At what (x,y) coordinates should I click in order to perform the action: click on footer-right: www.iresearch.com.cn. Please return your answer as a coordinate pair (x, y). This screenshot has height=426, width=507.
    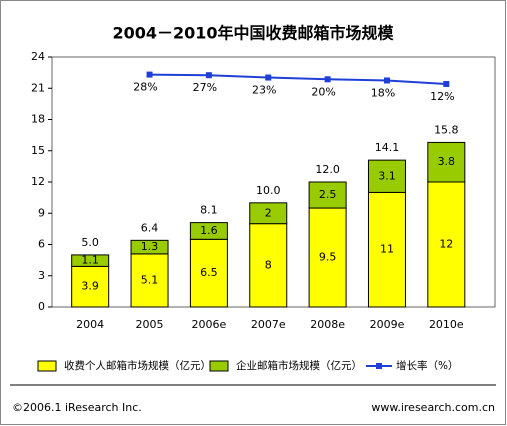
    Looking at the image, I should click on (433, 407).